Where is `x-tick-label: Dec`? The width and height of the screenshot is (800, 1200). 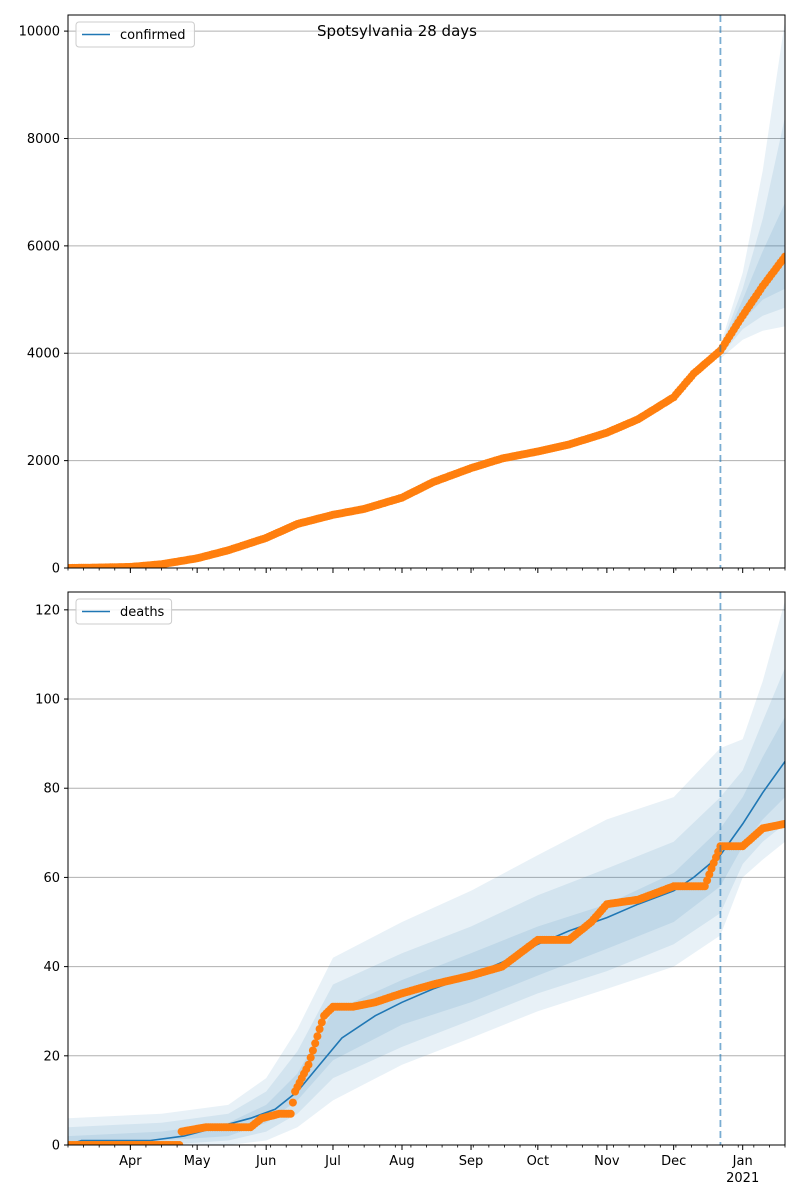 x-tick-label: Dec is located at coordinates (673, 1161).